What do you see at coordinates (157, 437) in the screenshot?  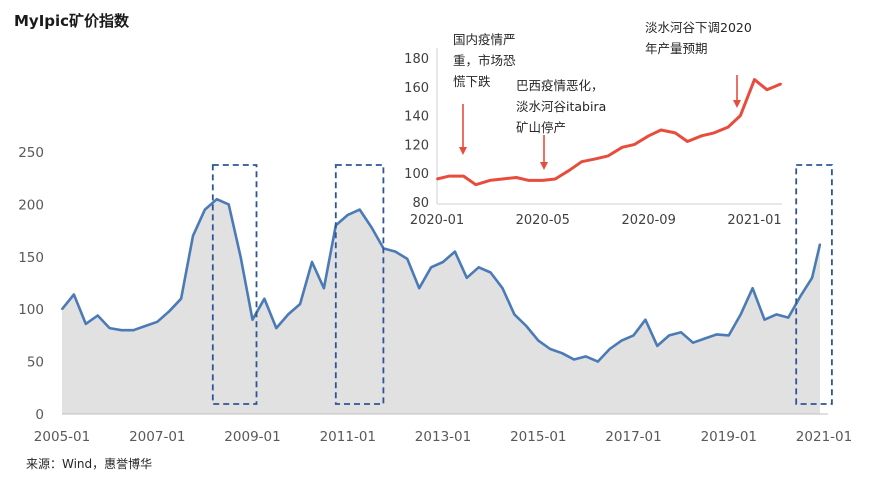 I see `x-tick-label: 2007-01` at bounding box center [157, 437].